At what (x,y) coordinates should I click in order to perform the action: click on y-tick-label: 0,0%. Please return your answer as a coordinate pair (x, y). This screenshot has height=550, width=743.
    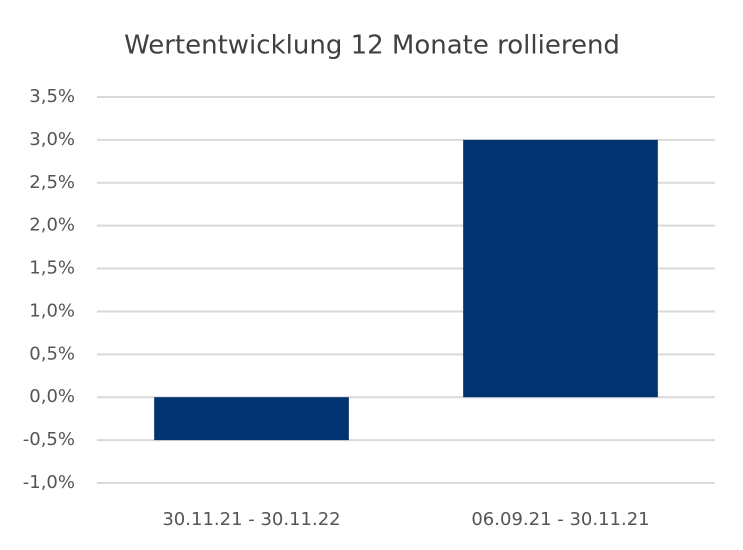
    Looking at the image, I should click on (52, 396).